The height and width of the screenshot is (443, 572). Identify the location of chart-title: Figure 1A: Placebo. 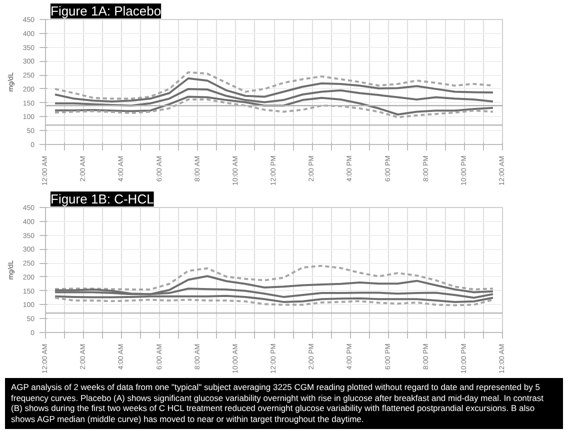
(106, 11).